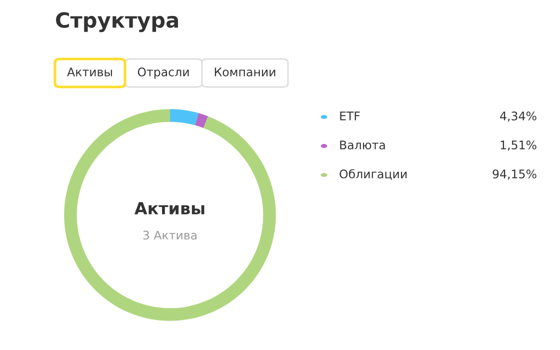 The height and width of the screenshot is (350, 560). What do you see at coordinates (350, 116) in the screenshot?
I see `legend-label: ETF` at bounding box center [350, 116].